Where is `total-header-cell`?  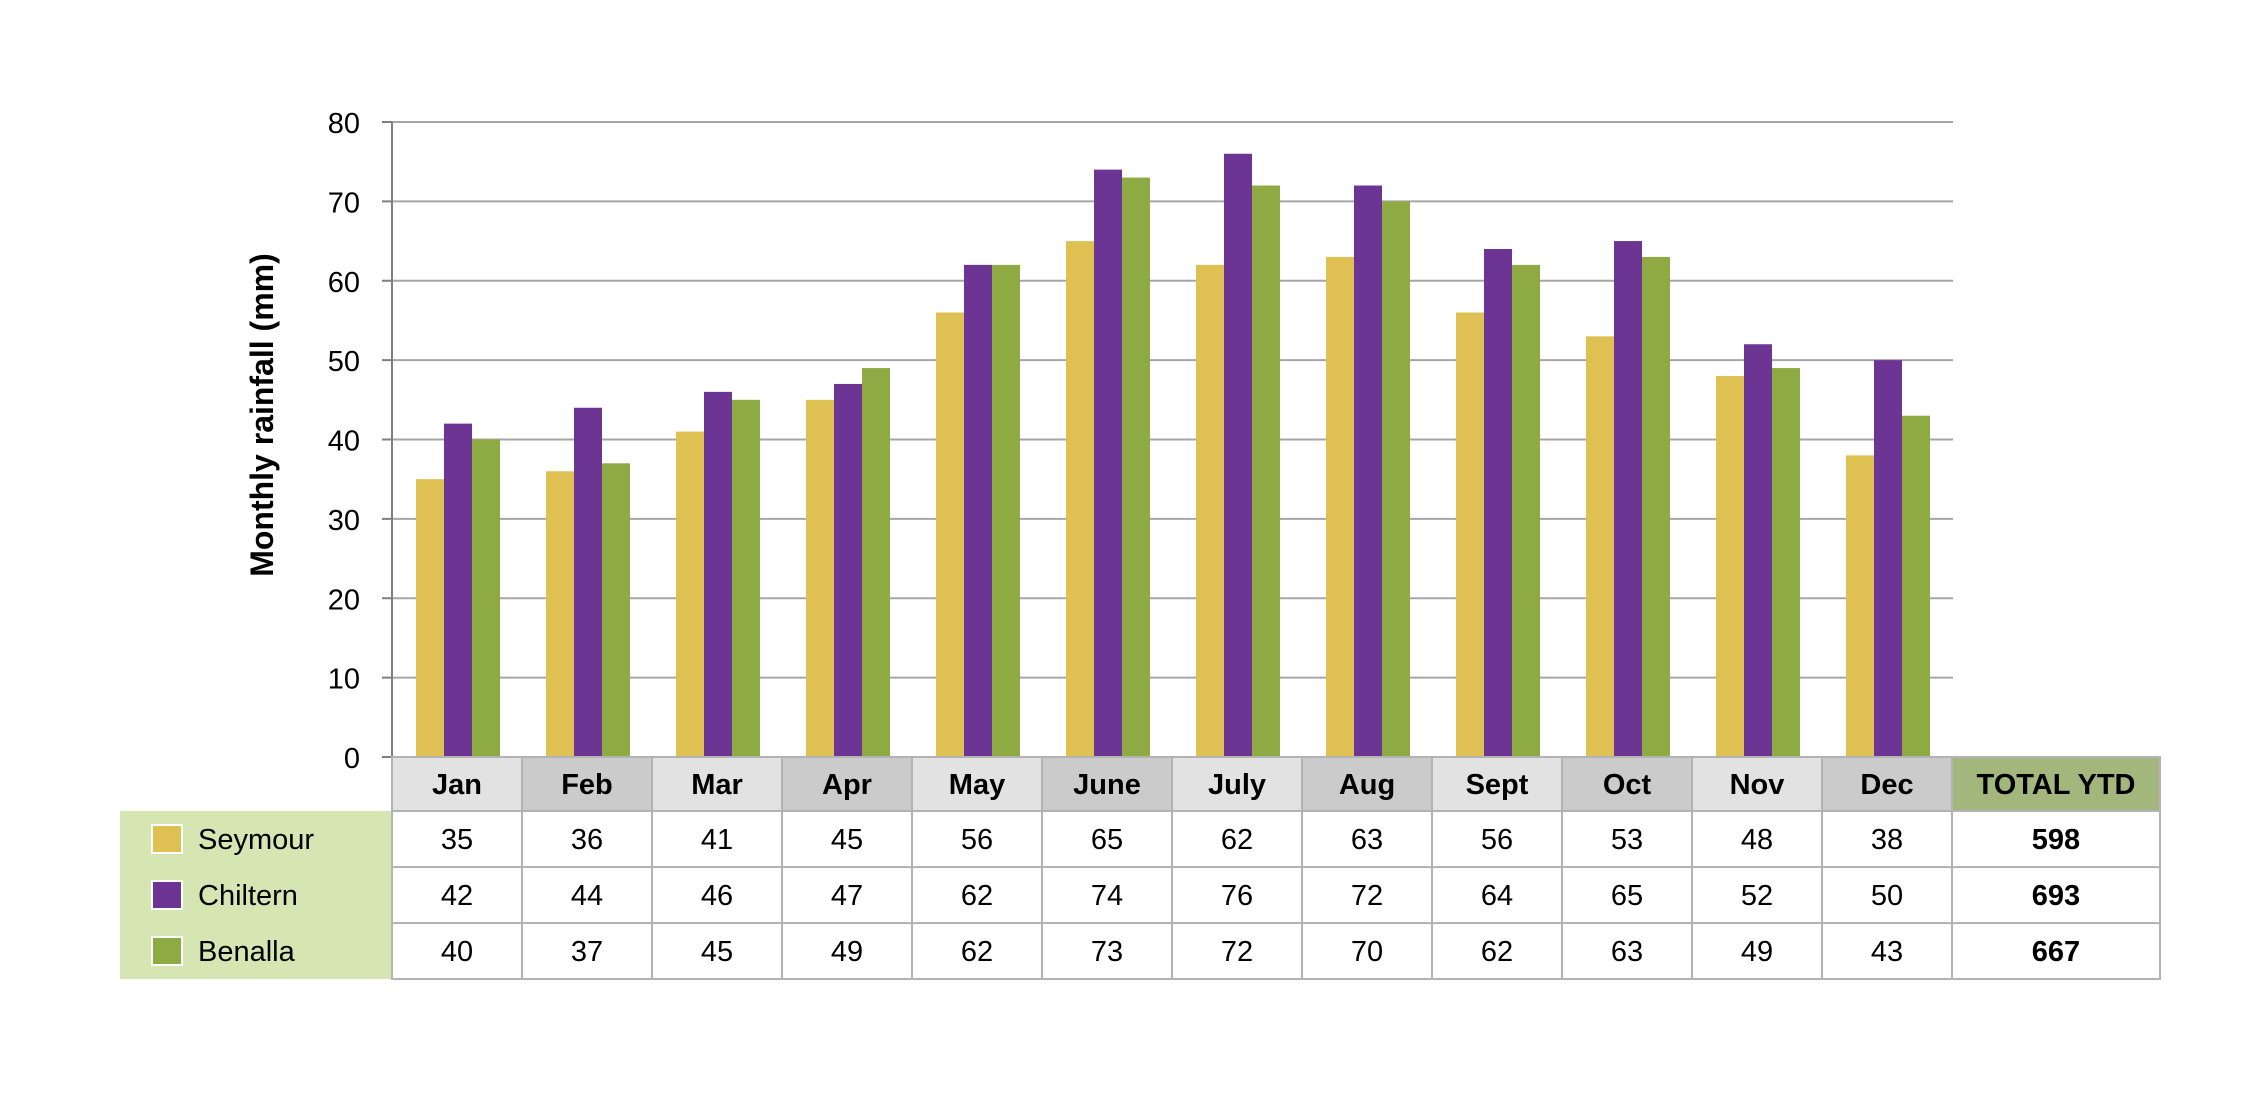
total-header-cell is located at coordinates (2056, 784).